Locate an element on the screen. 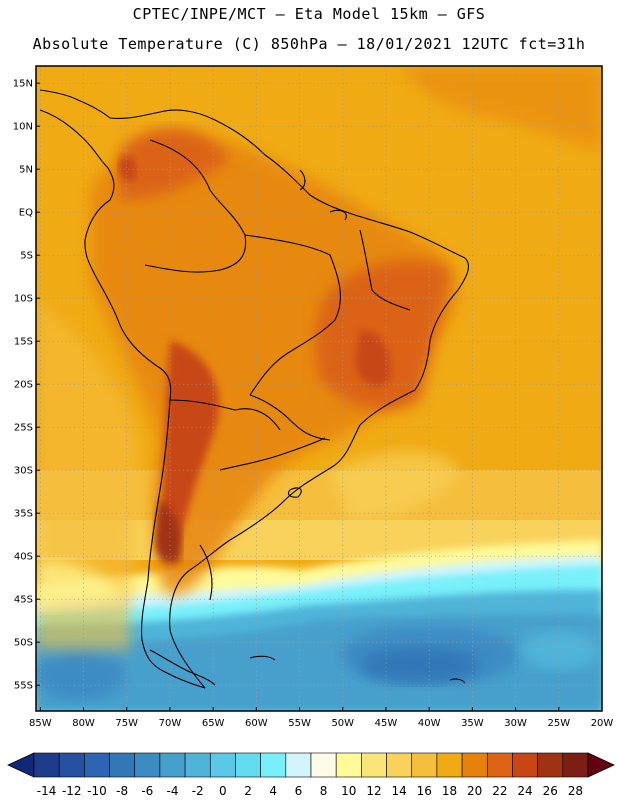  colorbar-low-arrow is located at coordinates (21, 765).